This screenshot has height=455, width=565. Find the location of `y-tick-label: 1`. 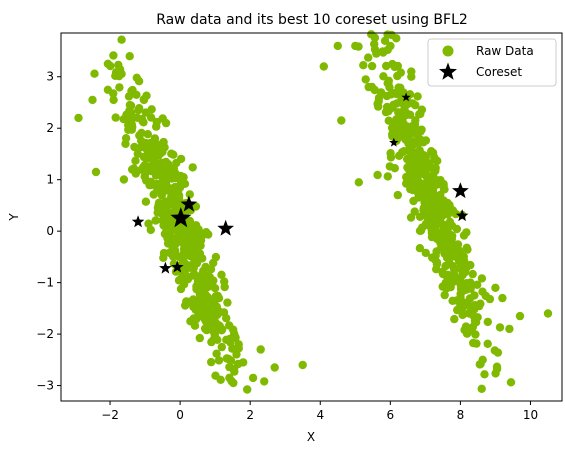

y-tick-label: 1 is located at coordinates (50, 180).